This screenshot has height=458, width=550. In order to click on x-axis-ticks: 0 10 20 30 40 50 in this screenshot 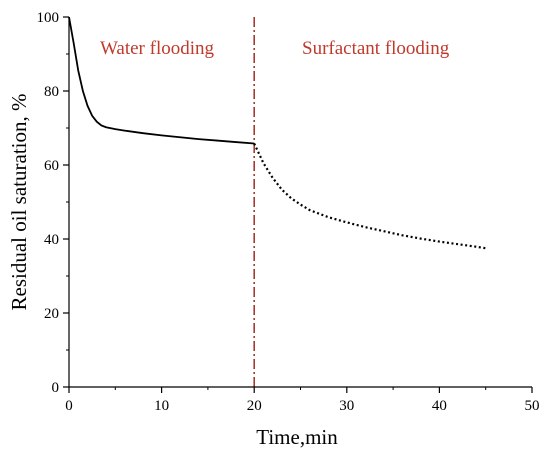, I will do `click(302, 400)`.